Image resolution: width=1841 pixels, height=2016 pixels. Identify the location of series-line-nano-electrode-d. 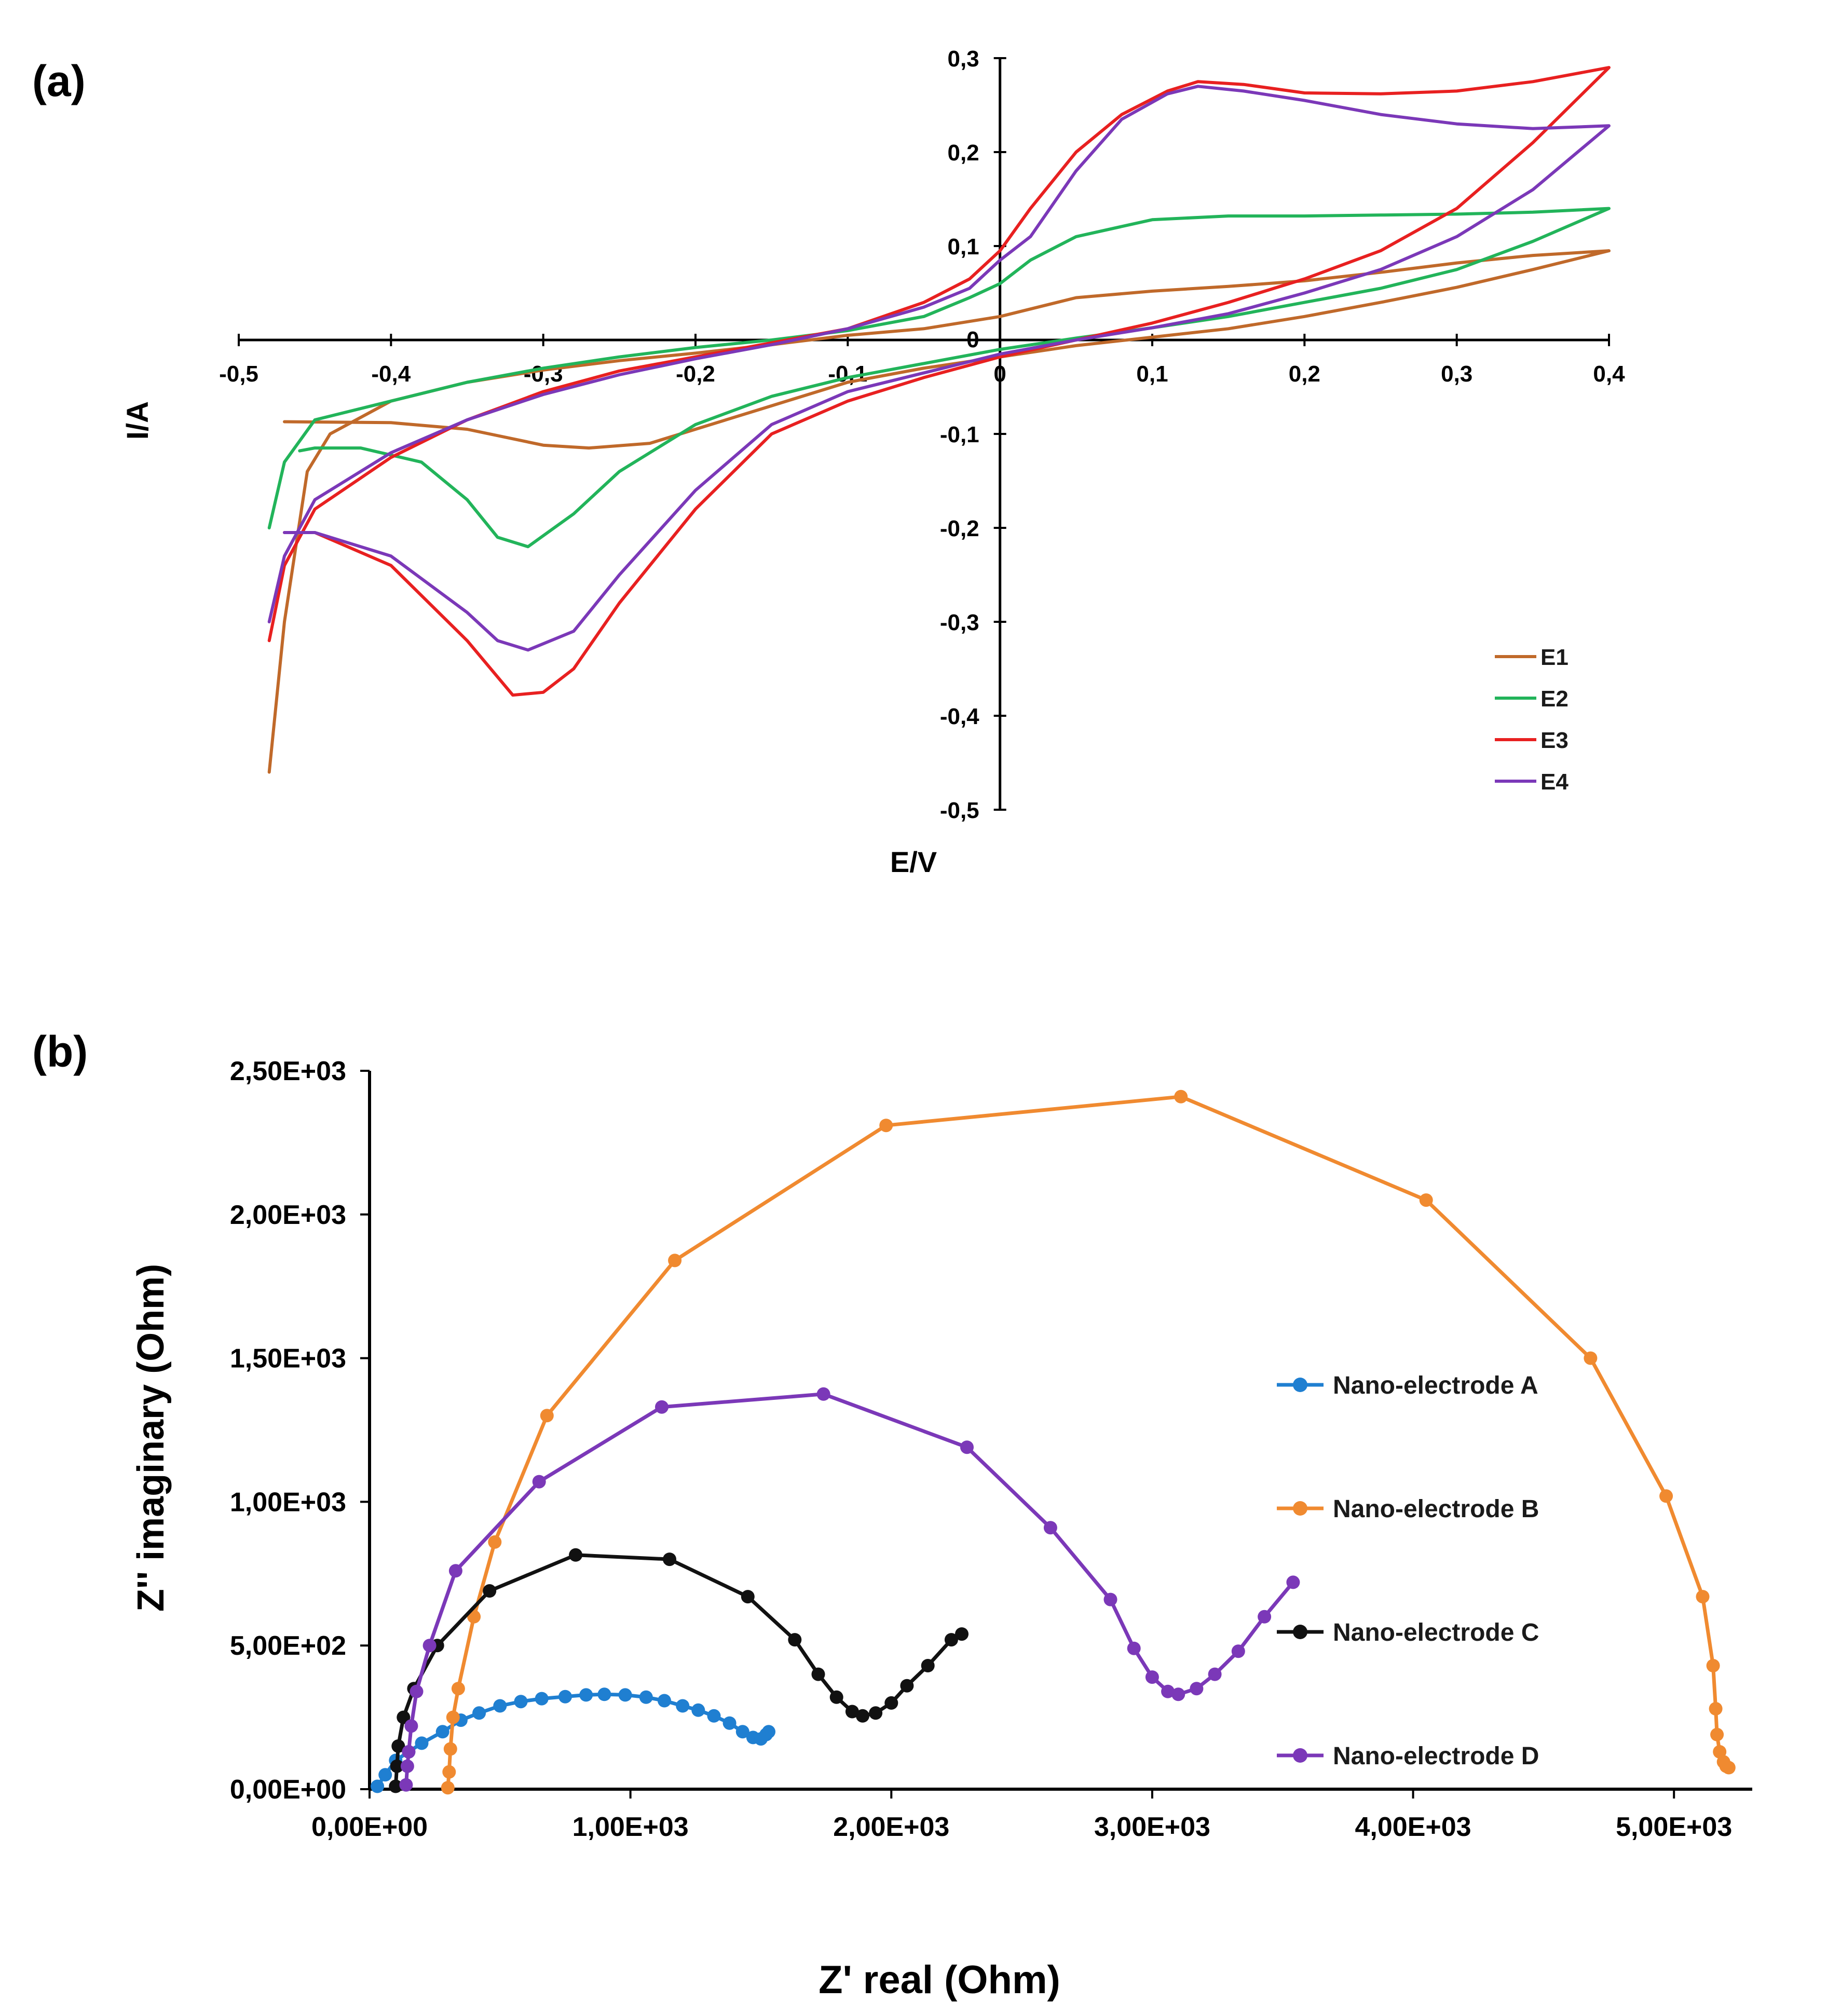
(849, 1590).